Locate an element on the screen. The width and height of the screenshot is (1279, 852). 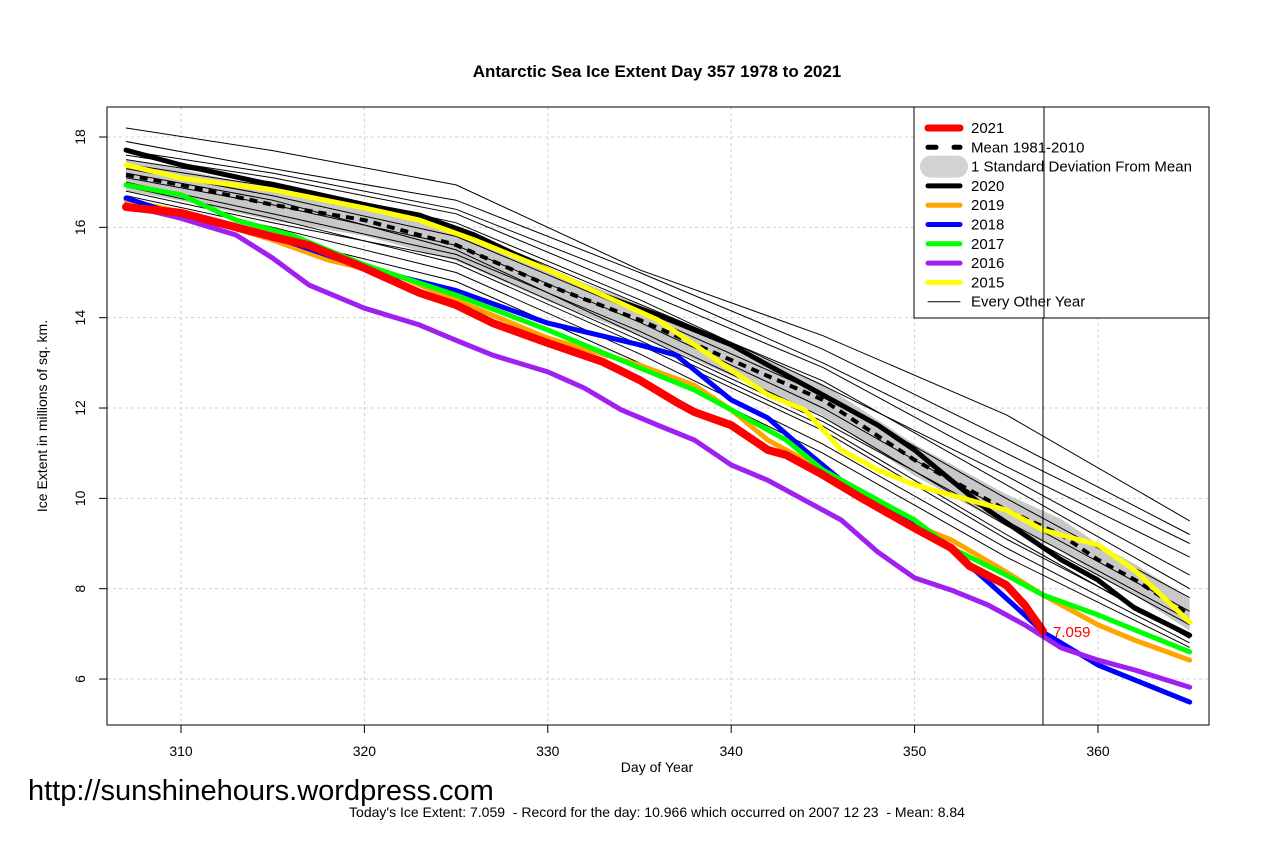
y-axis-label: Ice Extent in millions of sq. km. is located at coordinates (42, 416).